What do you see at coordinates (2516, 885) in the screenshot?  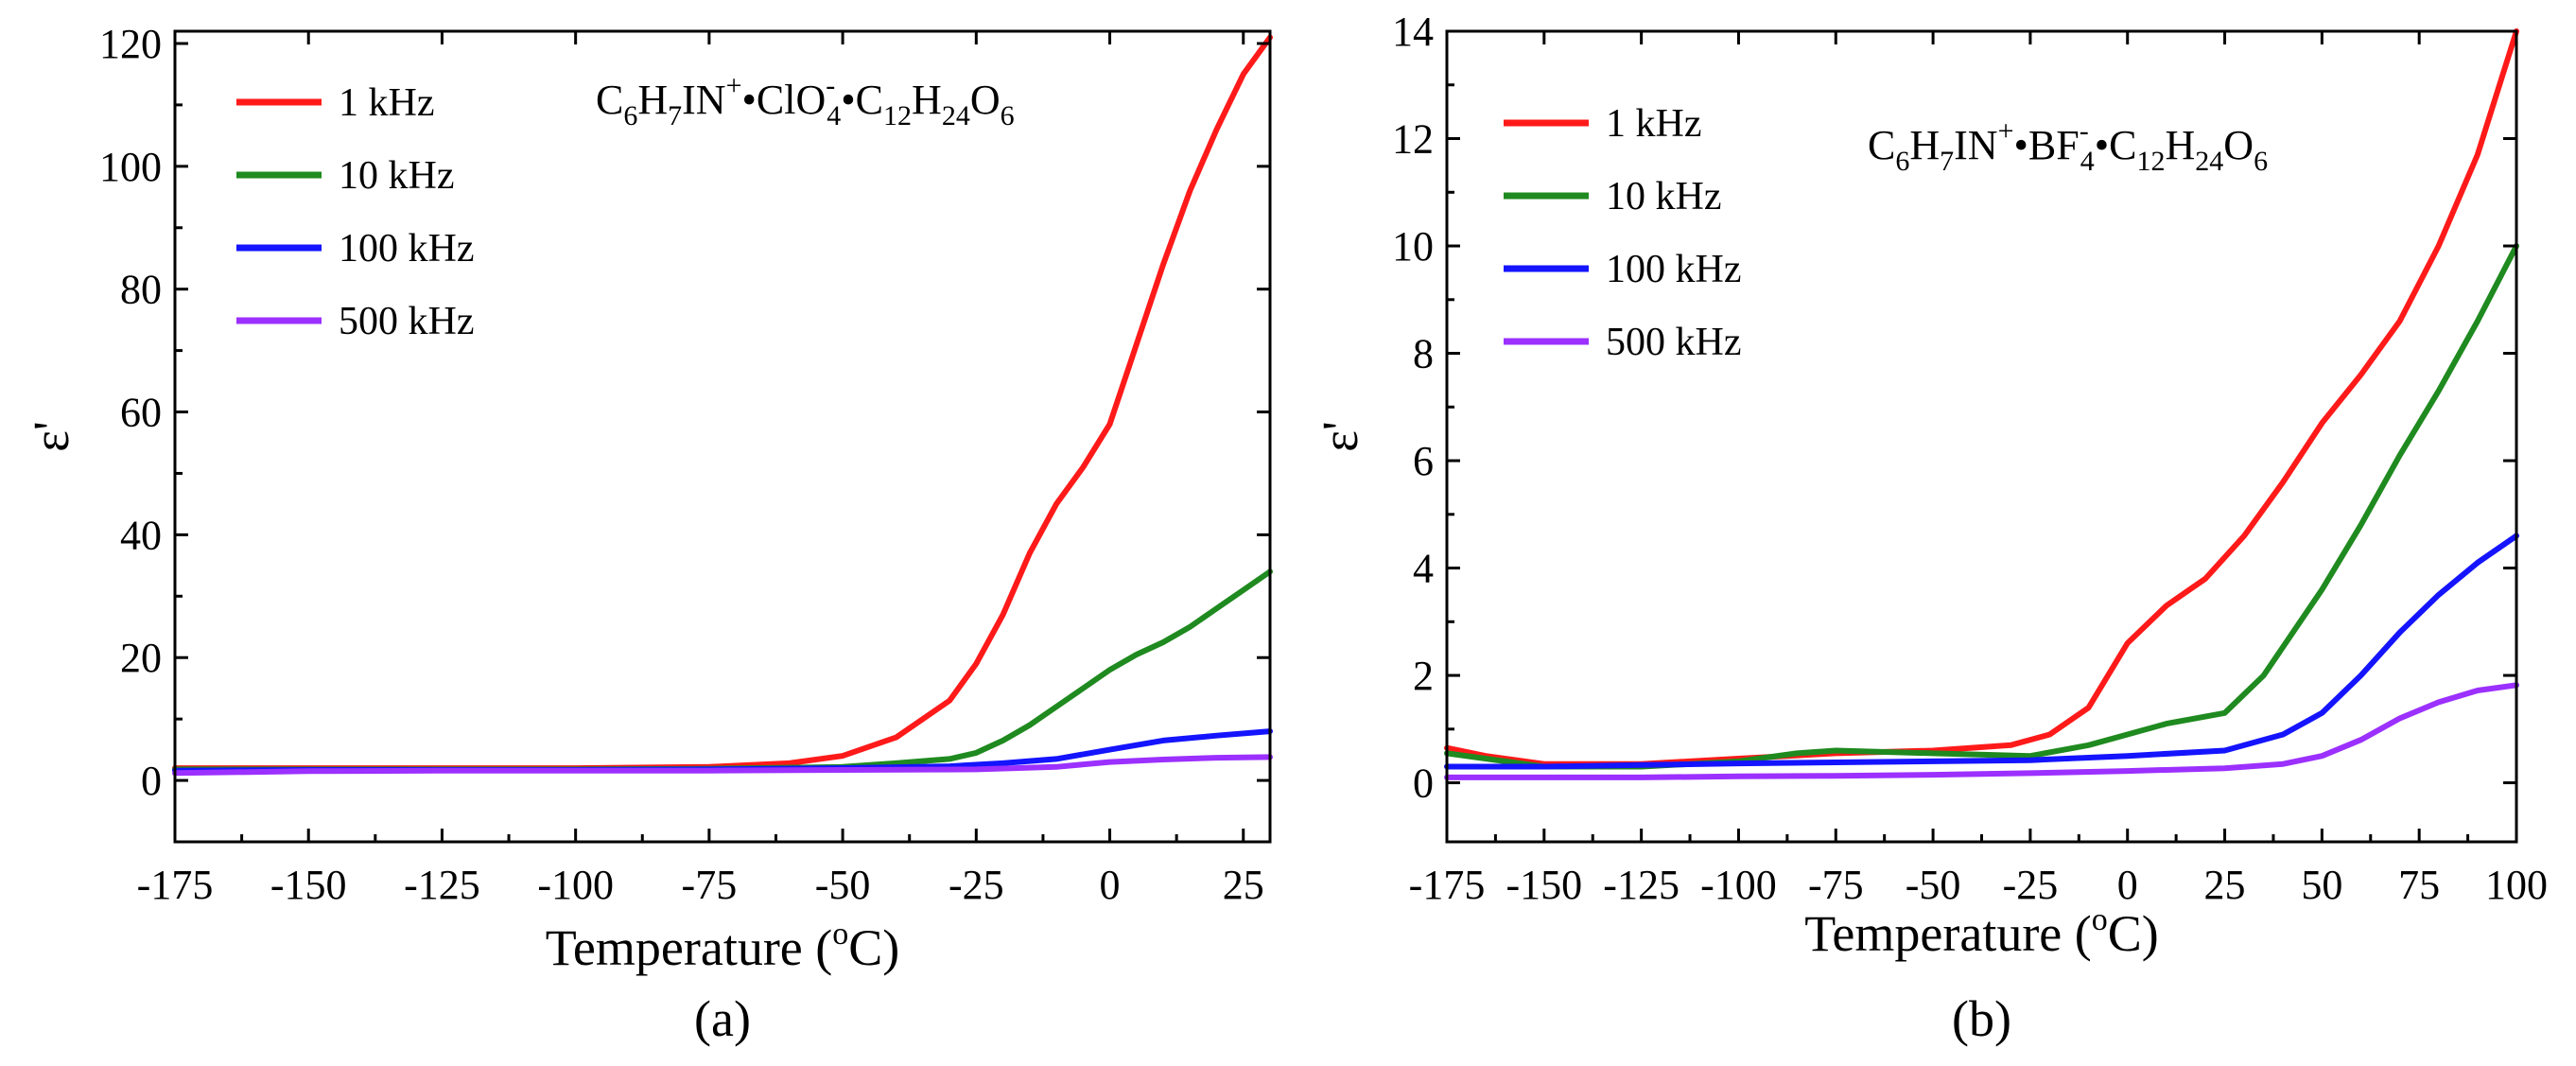 I see `x-tick-label: 100` at bounding box center [2516, 885].